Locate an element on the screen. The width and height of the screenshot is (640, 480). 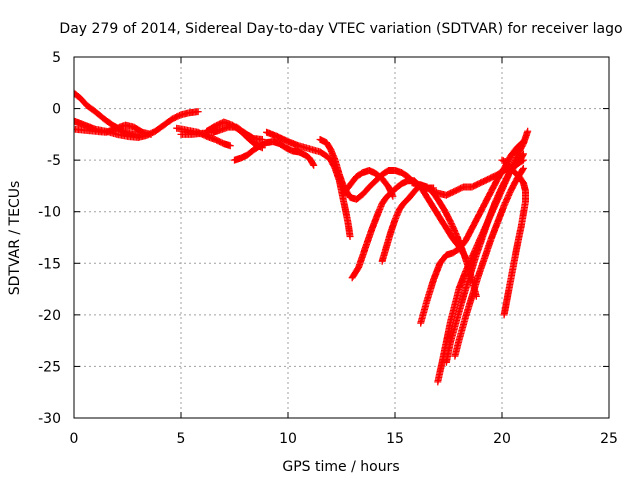
y-tick-label: 5 is located at coordinates (56, 58).